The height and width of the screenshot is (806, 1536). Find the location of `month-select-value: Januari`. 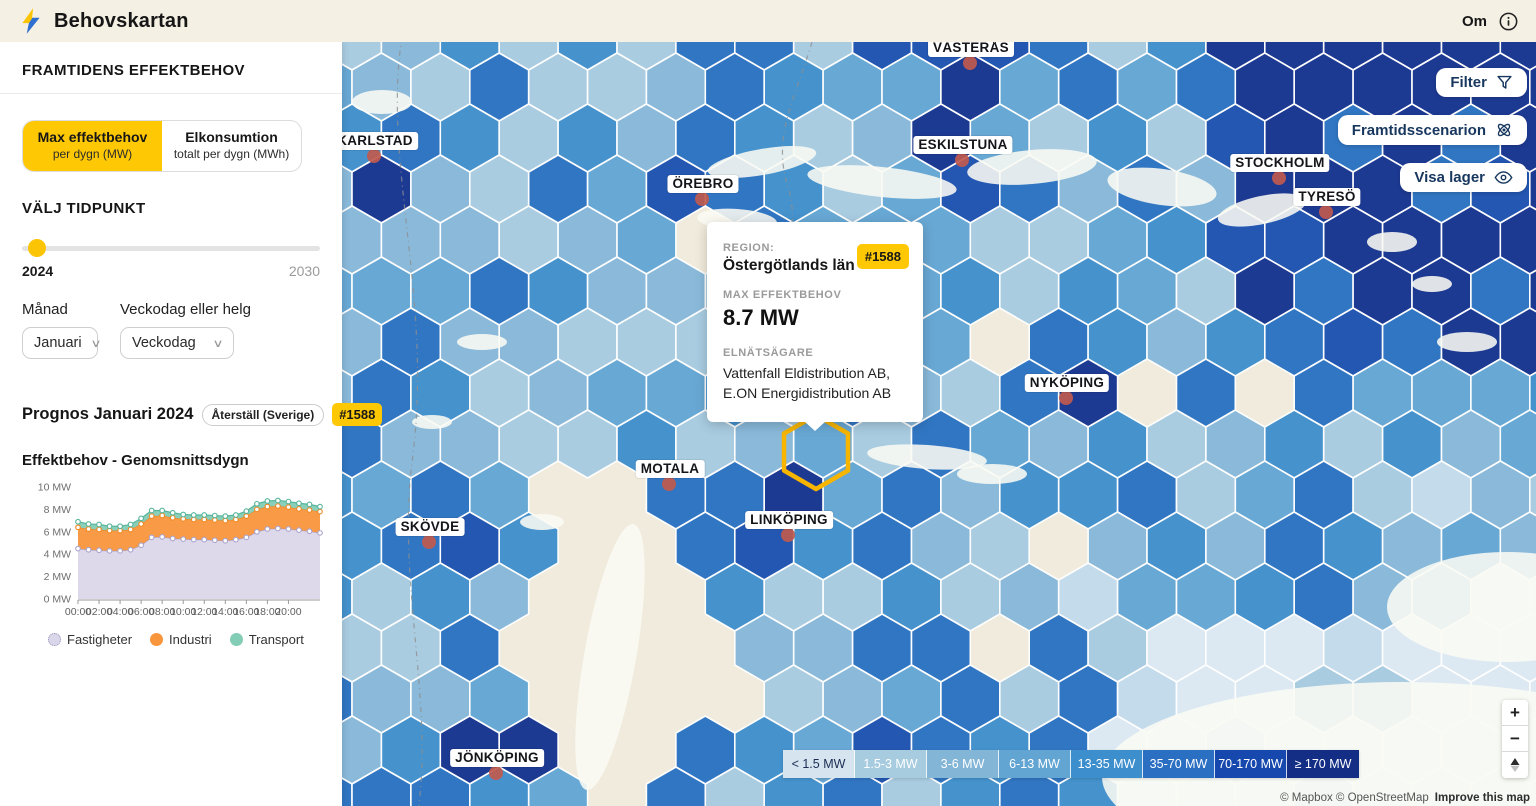

month-select-value: Januari is located at coordinates (58, 343).